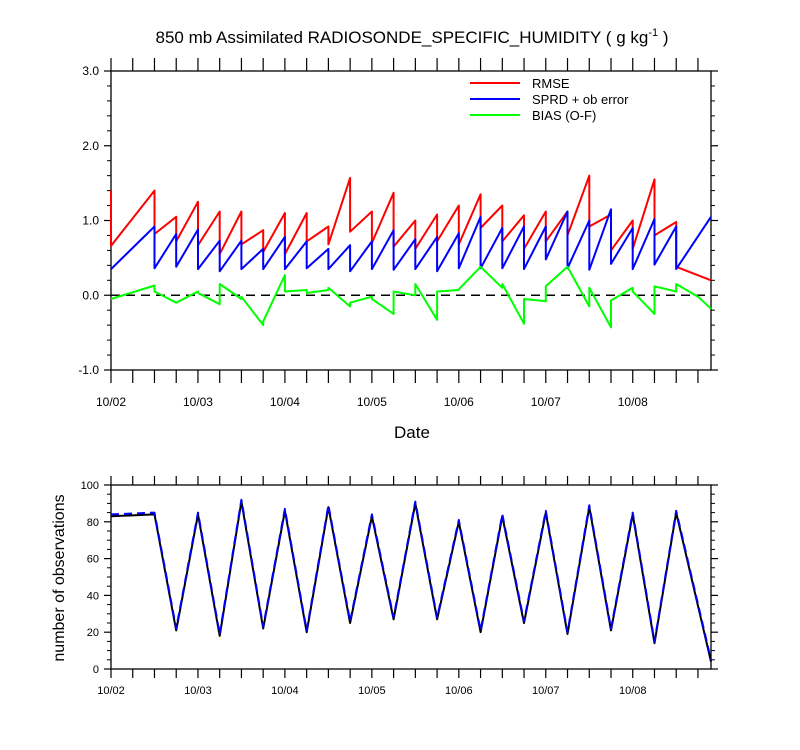 This screenshot has height=750, width=800. Describe the element at coordinates (93, 633) in the screenshot. I see `y-tick-label: 20` at that location.